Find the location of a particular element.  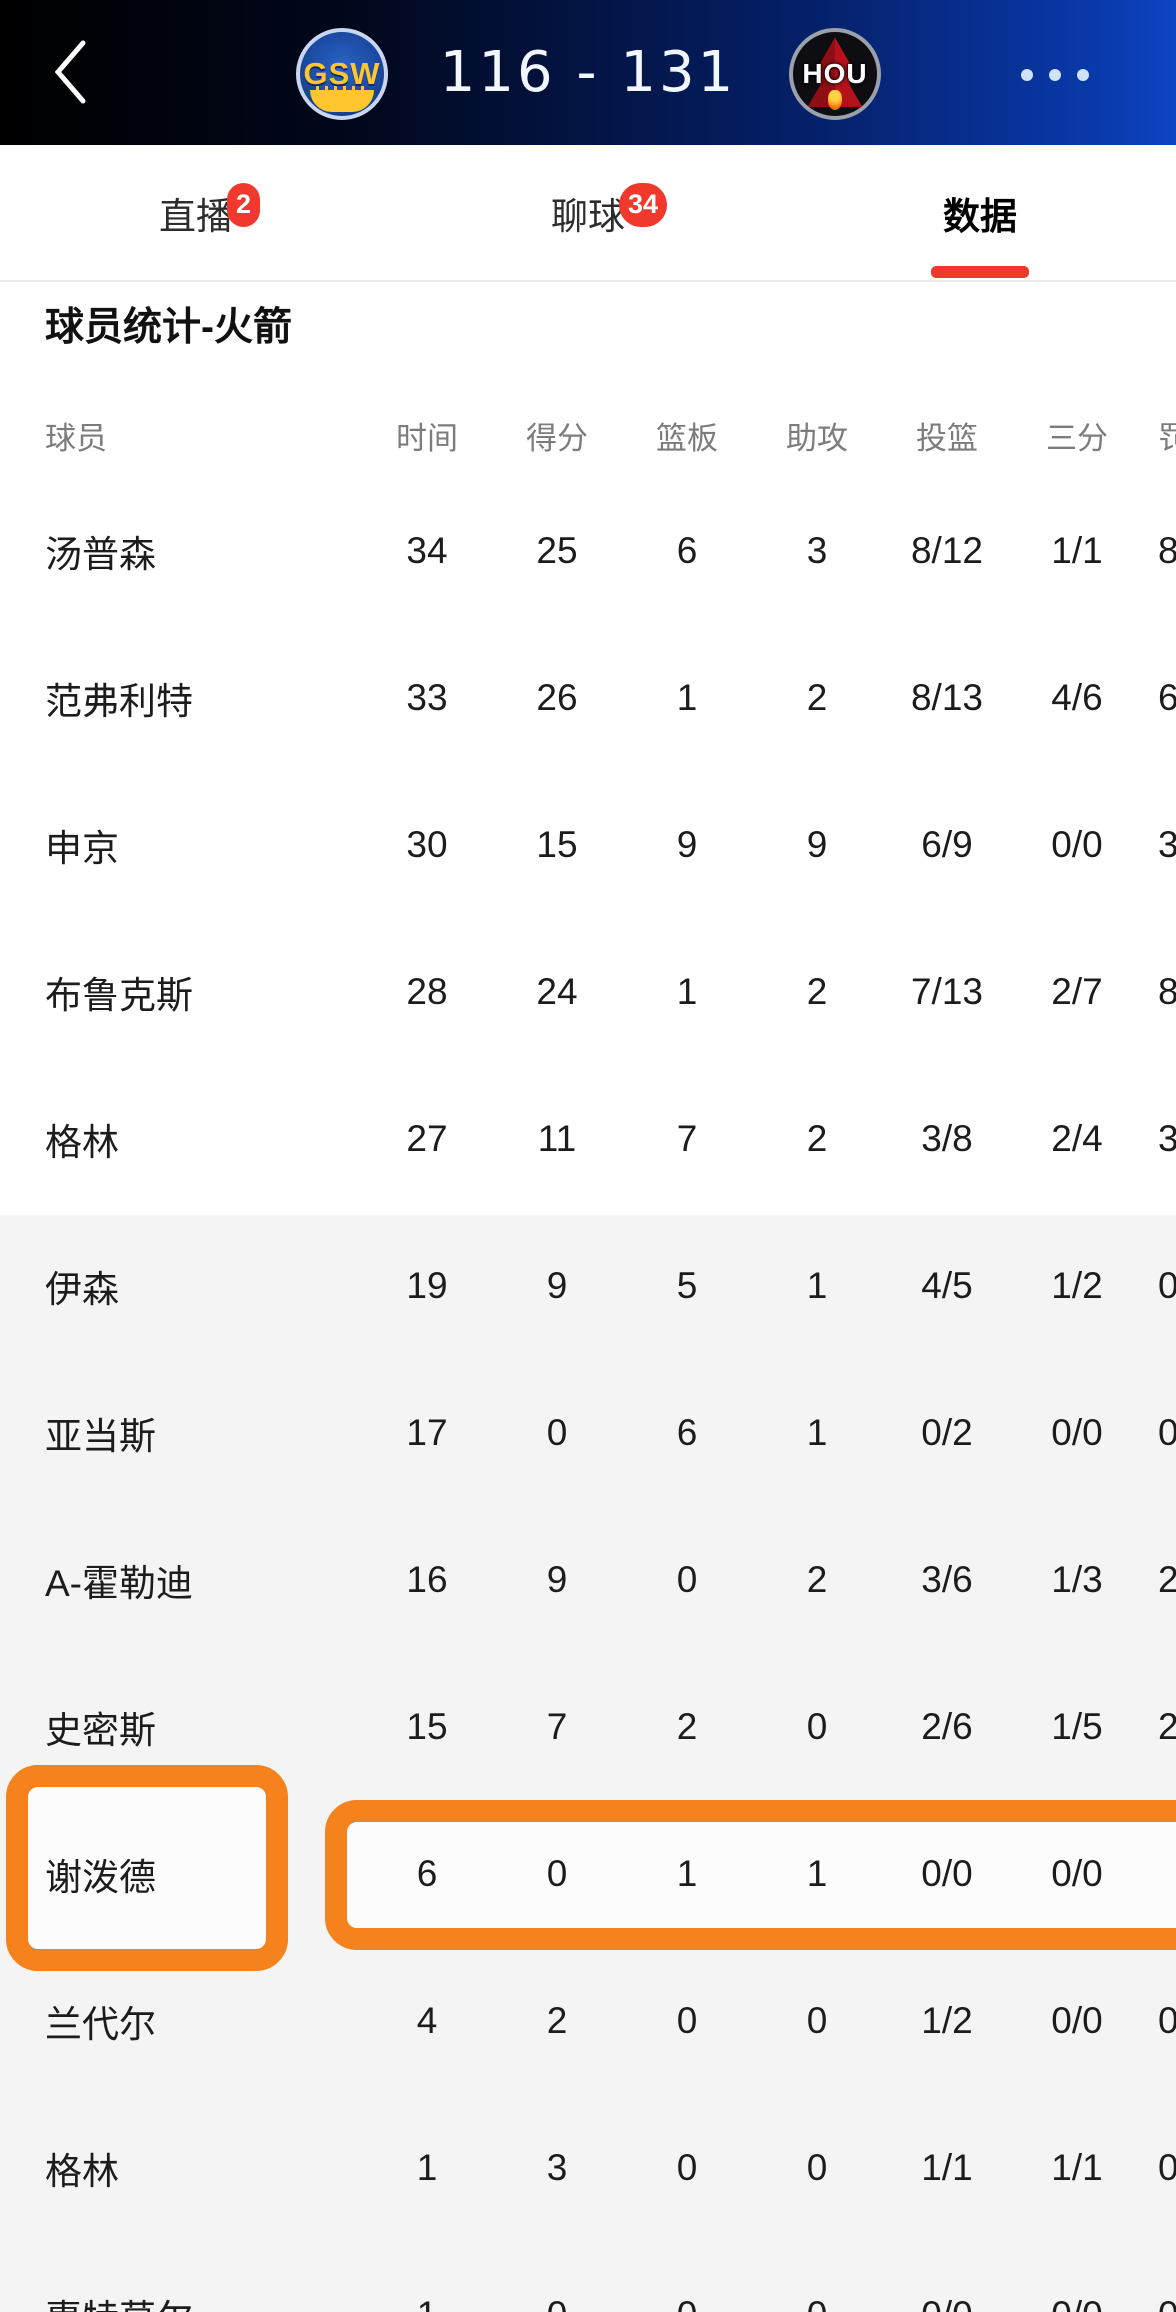

table-row: 史密斯 15 7 2 0 2/6 1/5 2 is located at coordinates (588, 1726).